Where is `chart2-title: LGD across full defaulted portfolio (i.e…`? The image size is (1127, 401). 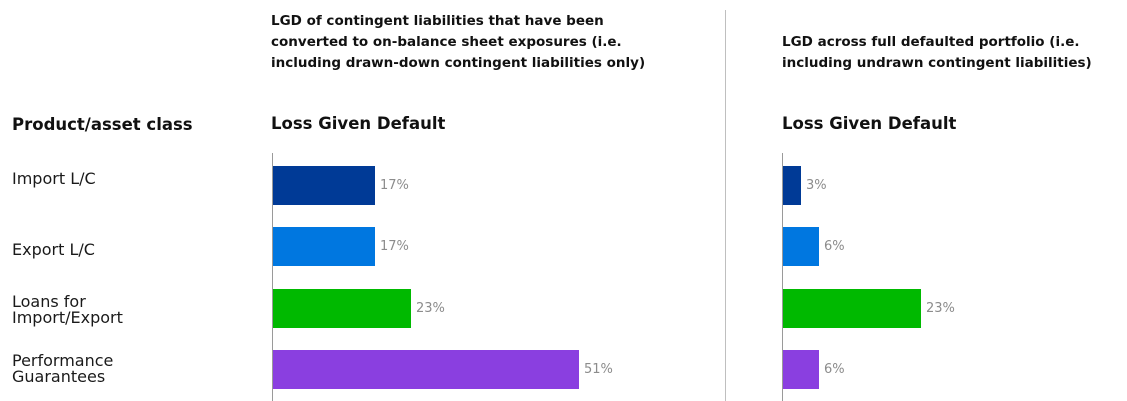 chart2-title: LGD across full defaulted portfolio (i.e… is located at coordinates (954, 53).